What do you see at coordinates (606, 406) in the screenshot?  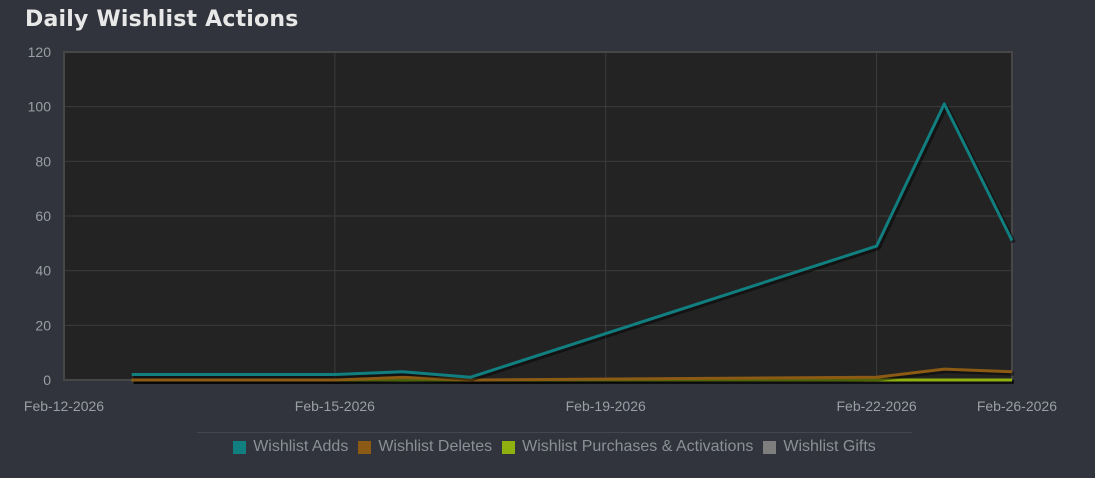 I see `x-tick-label: Feb-19-2026` at bounding box center [606, 406].